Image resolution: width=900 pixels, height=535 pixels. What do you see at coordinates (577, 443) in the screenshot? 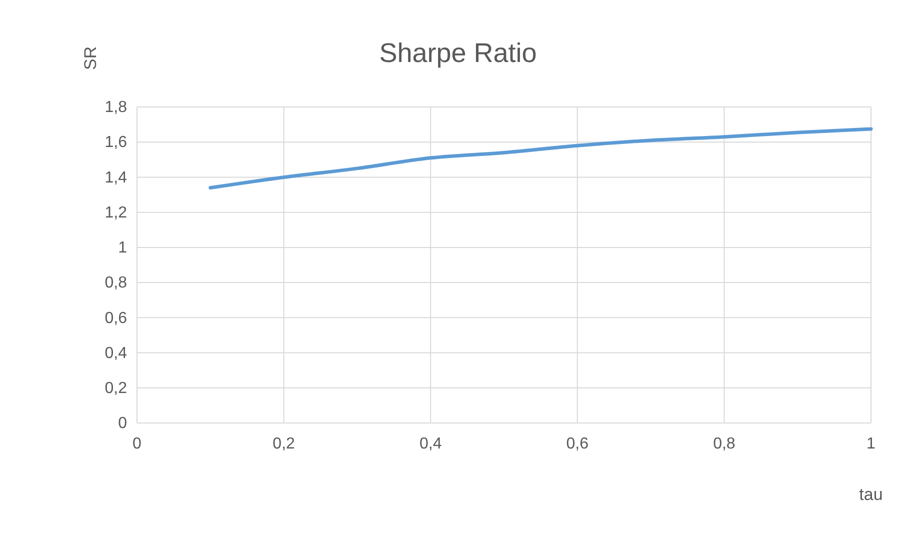
I see `x-tick-label: 0,6` at bounding box center [577, 443].